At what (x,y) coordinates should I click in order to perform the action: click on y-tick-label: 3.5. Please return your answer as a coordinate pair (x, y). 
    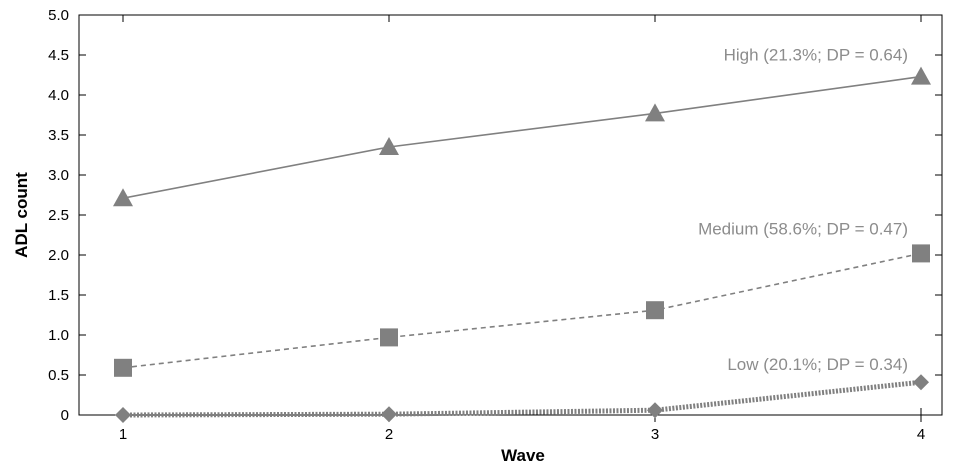
    Looking at the image, I should click on (58, 135).